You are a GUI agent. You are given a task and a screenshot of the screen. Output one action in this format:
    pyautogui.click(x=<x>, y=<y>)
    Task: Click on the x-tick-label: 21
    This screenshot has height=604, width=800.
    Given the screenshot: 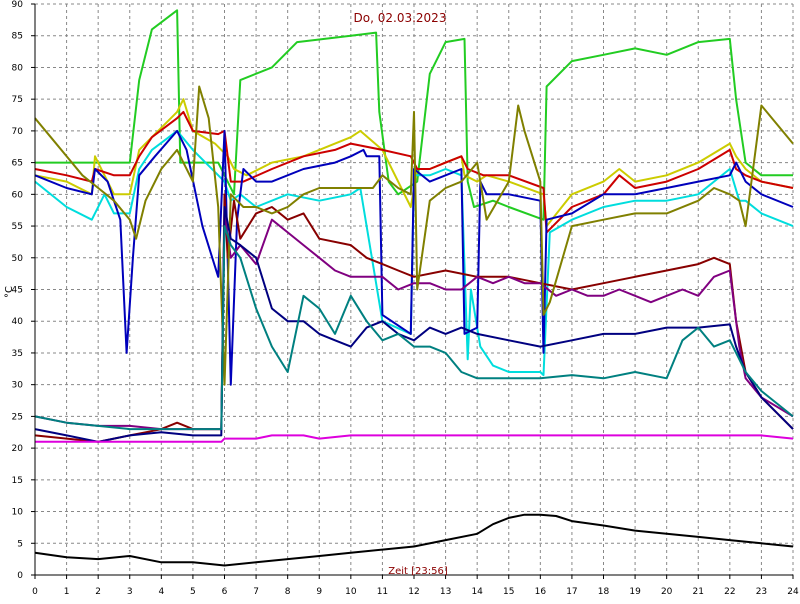 What is the action you would take?
    pyautogui.click(x=698, y=592)
    